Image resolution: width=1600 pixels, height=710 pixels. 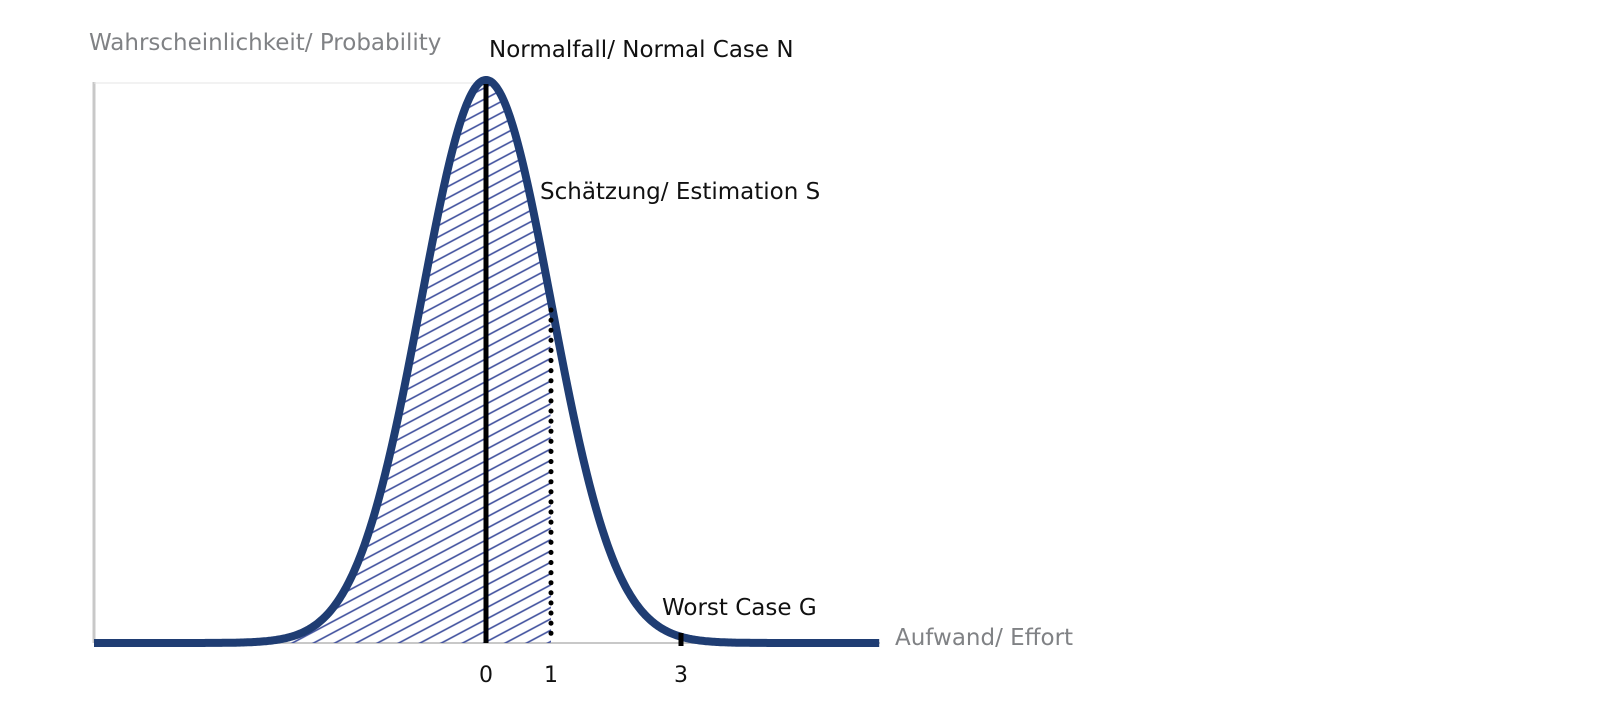 I want to click on x-axis-title: Aufwand/ Effort, so click(x=984, y=638).